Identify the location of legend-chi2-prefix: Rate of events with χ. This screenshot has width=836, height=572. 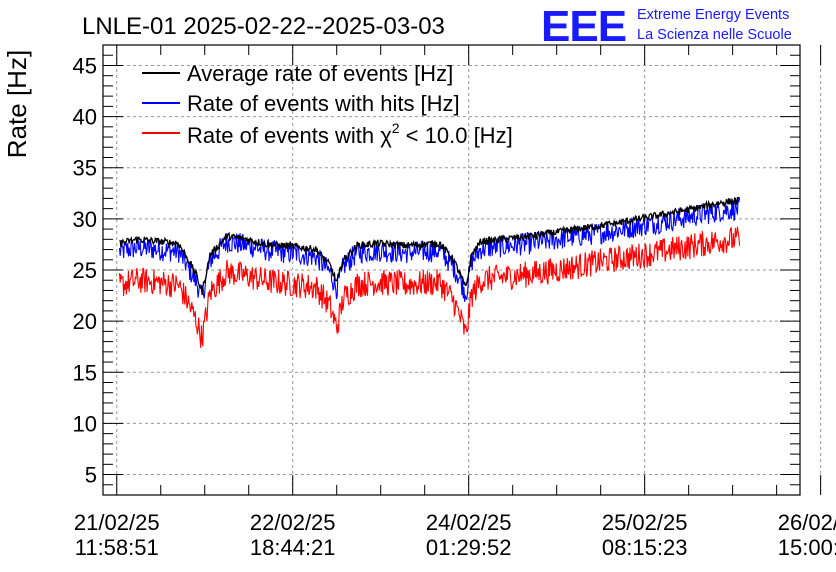
(289, 135).